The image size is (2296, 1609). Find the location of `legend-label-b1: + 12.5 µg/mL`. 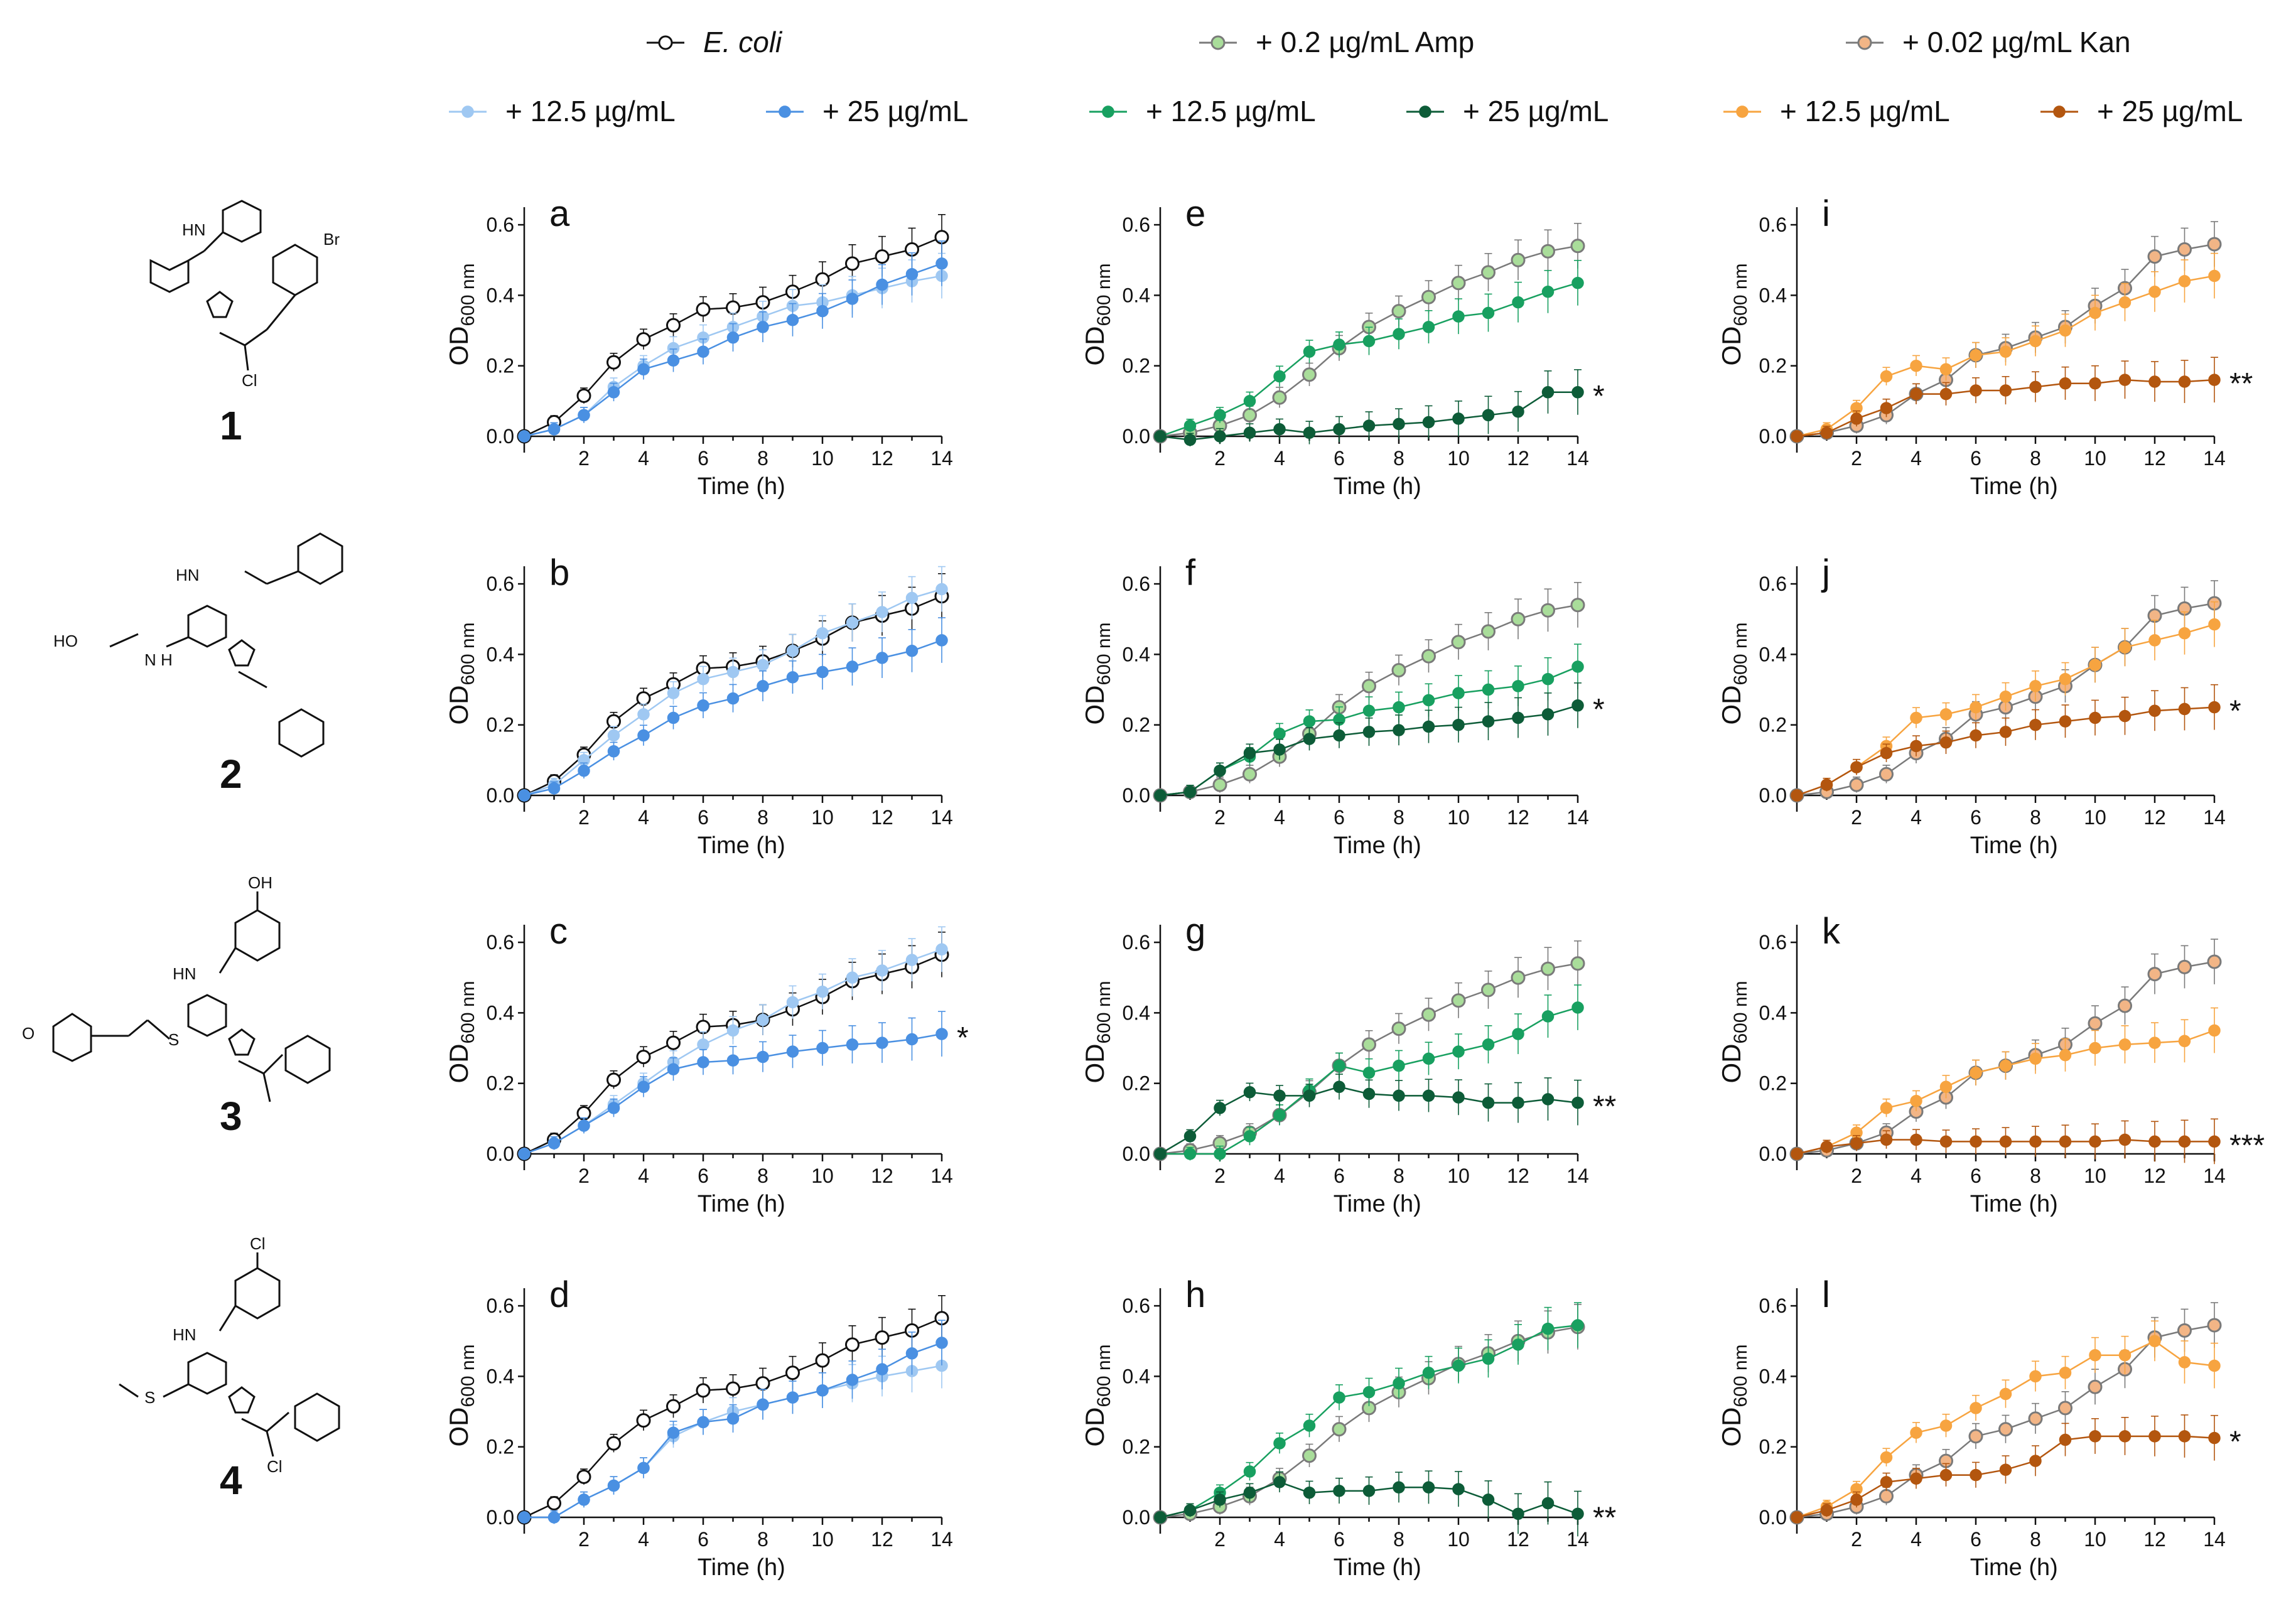

legend-label-b1: + 12.5 µg/mL is located at coordinates (591, 111).